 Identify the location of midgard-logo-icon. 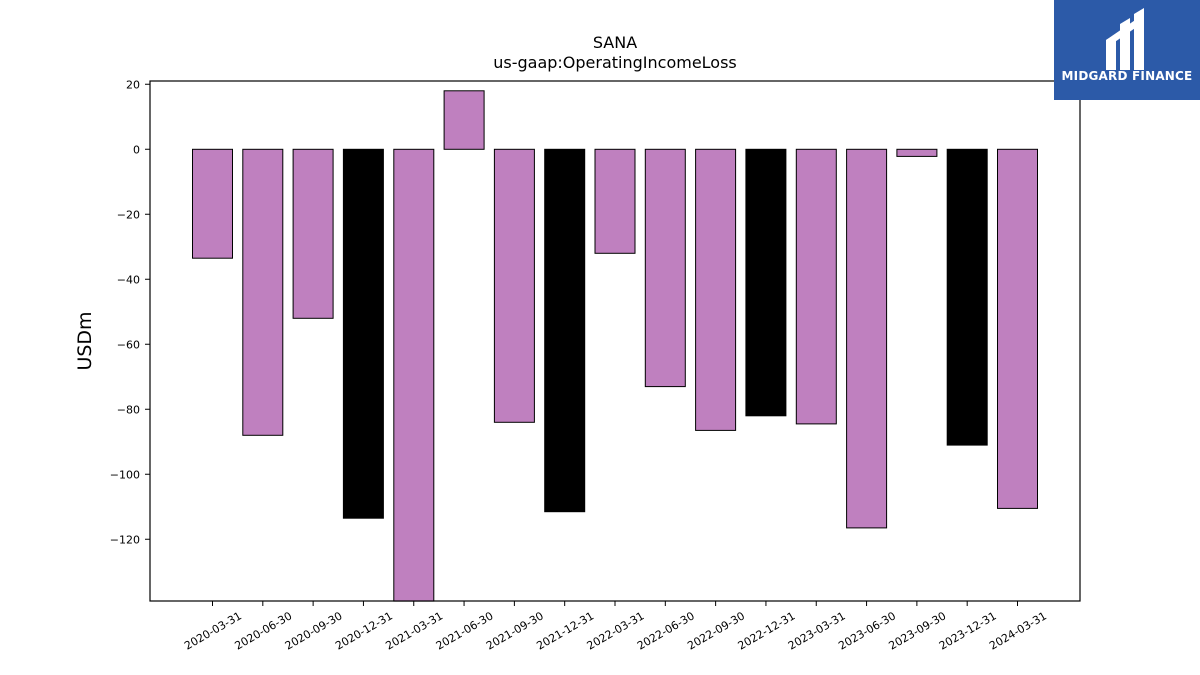
(1125, 39).